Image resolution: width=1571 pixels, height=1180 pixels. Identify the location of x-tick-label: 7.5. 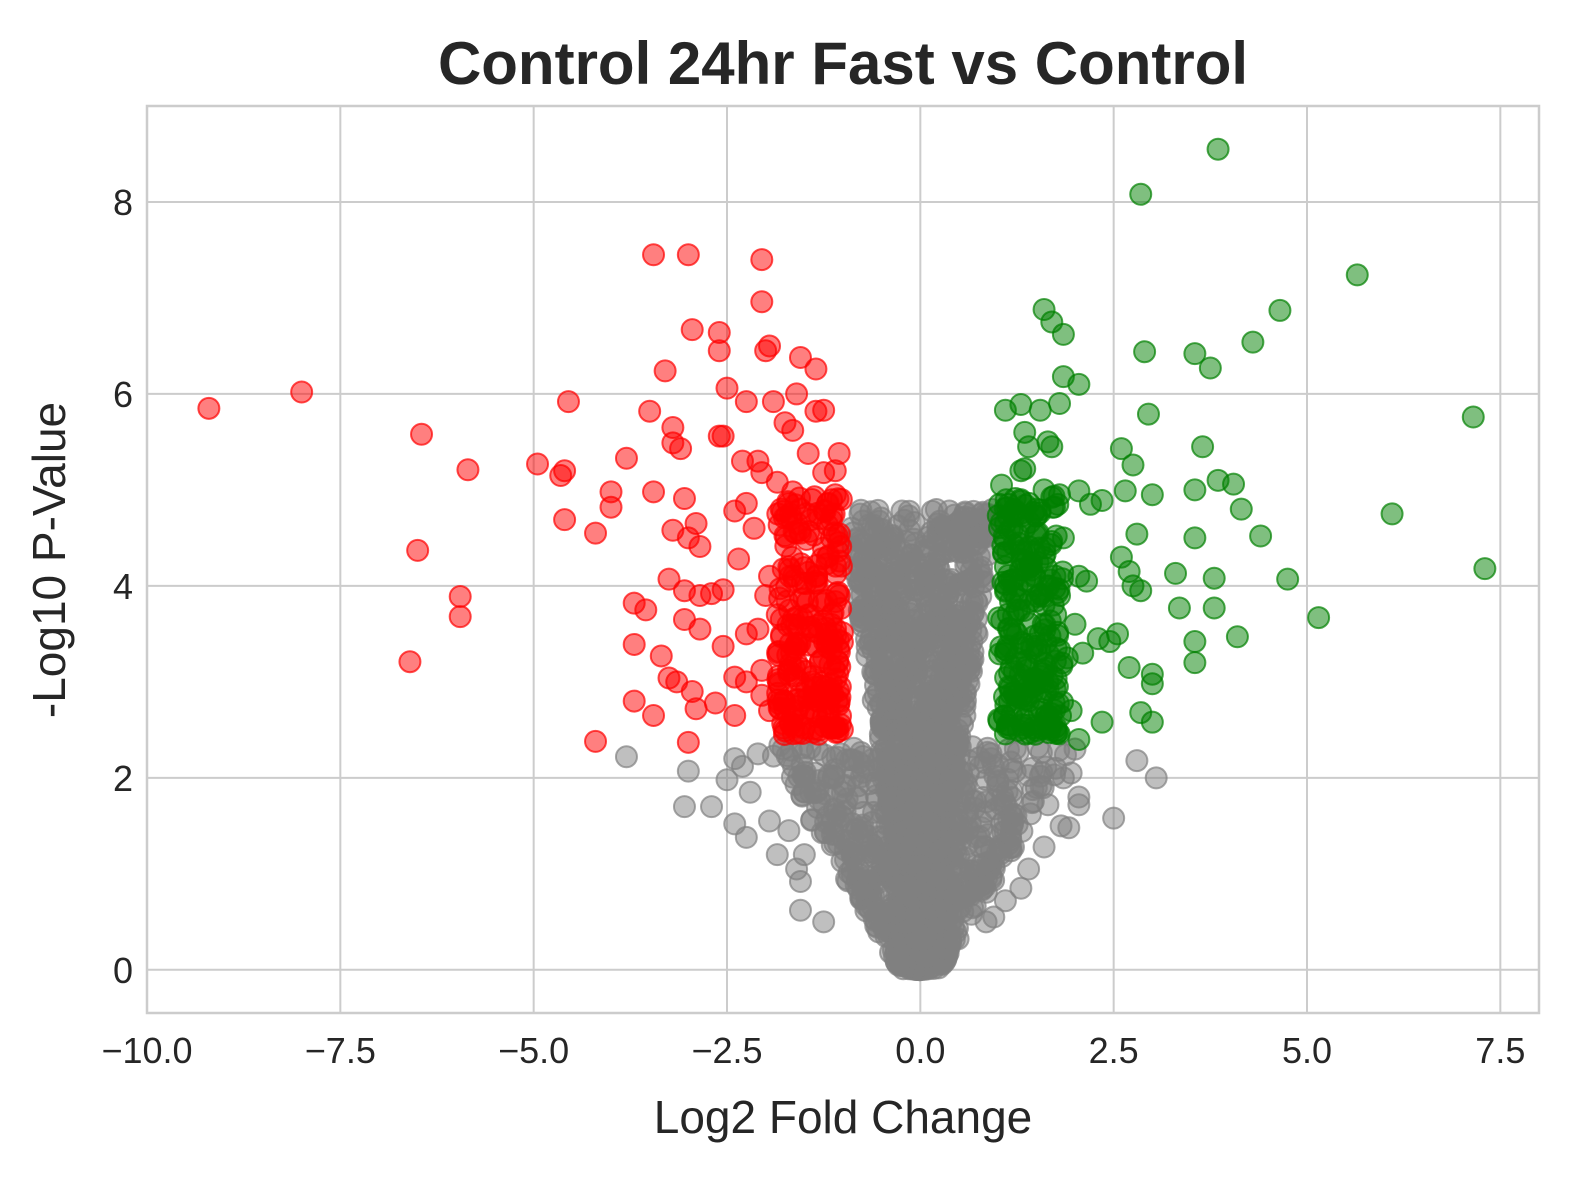
(1500, 1050).